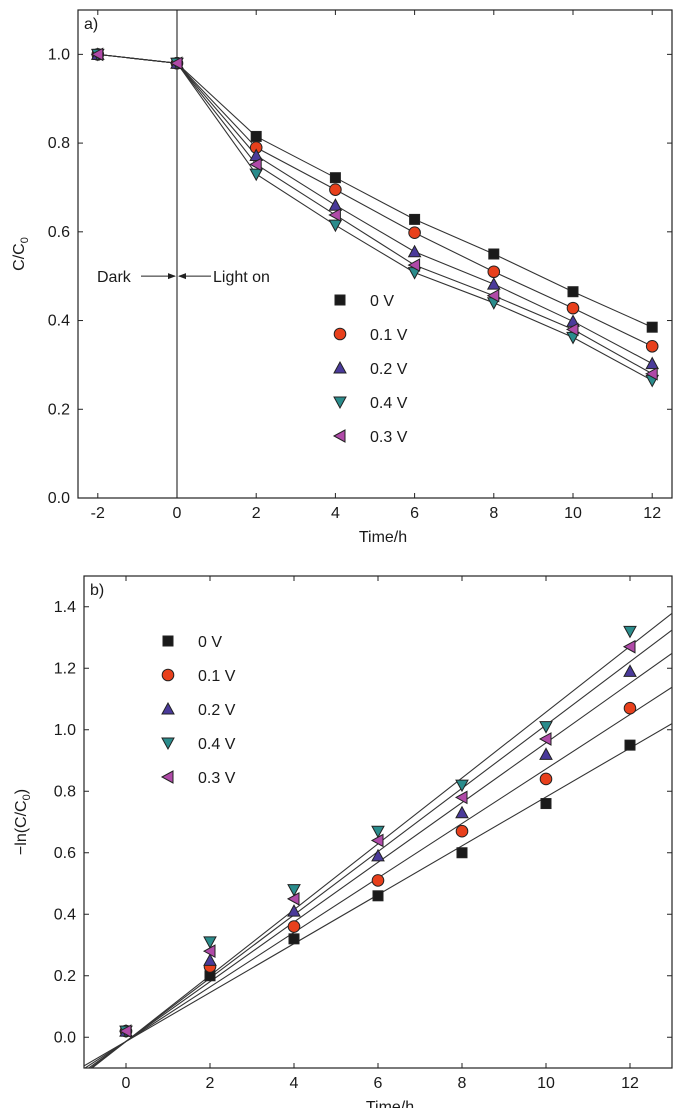  Describe the element at coordinates (59, 498) in the screenshot. I see `y-tick-label: 0.0` at that location.